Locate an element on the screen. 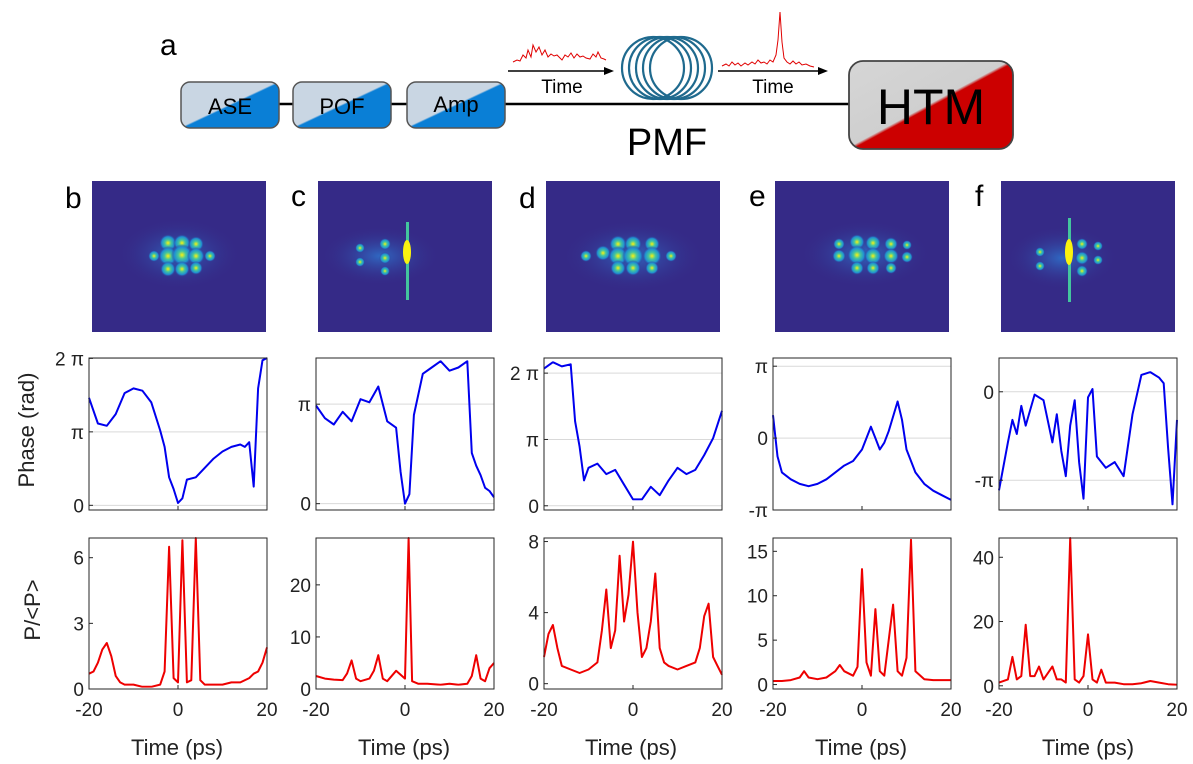 The image size is (1193, 764). ytick-label-phase-d-1: π is located at coordinates (532, 440).